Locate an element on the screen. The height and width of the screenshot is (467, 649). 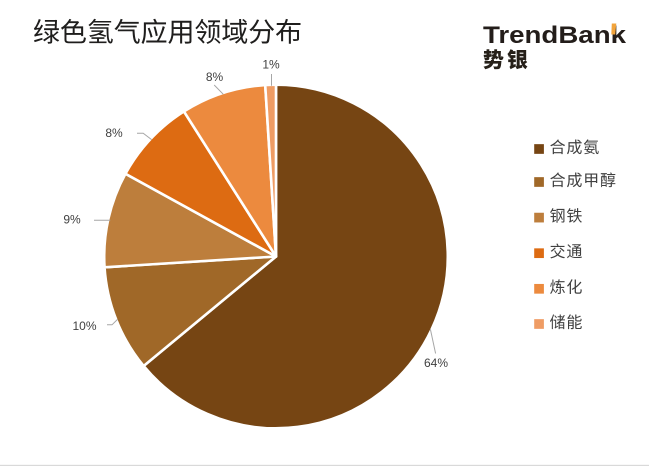
svg-text: 64% is located at coordinates (436, 363).